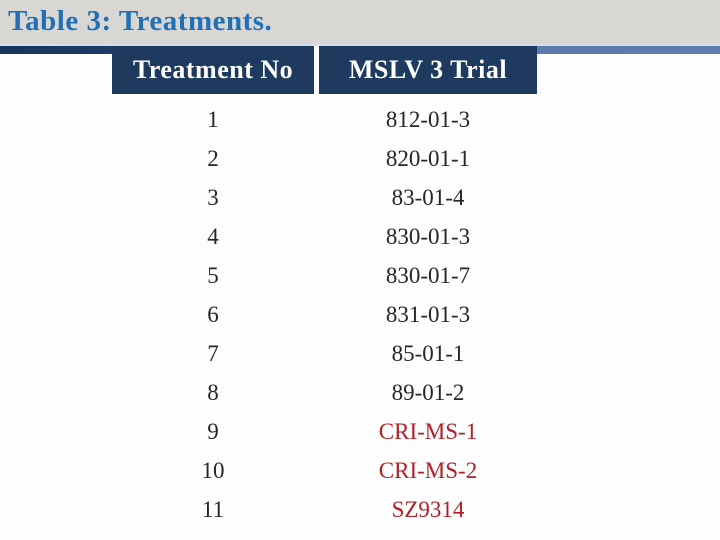  What do you see at coordinates (213, 119) in the screenshot?
I see `treatment-no-cell: 1` at bounding box center [213, 119].